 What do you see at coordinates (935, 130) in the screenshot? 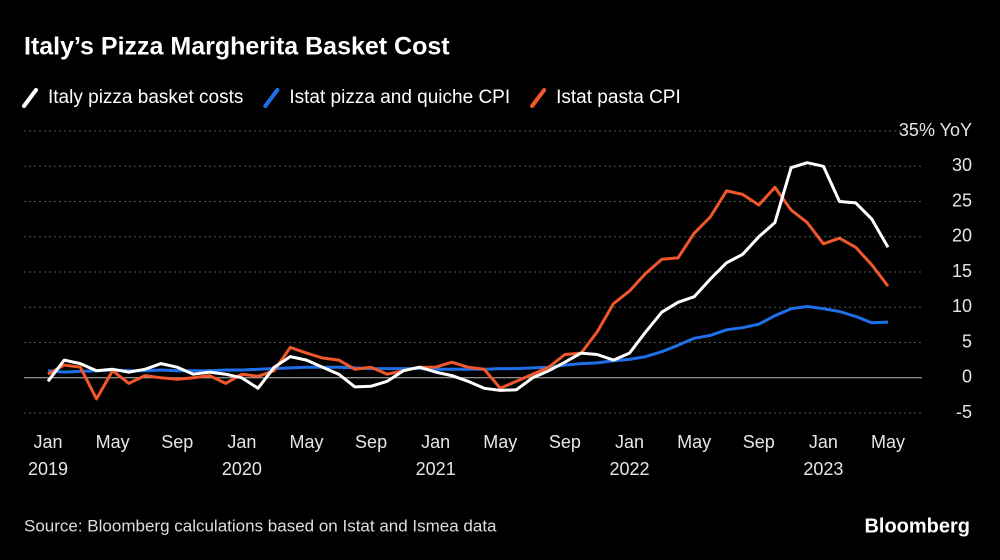
I see `y-tick-label: 35% YoY` at bounding box center [935, 130].